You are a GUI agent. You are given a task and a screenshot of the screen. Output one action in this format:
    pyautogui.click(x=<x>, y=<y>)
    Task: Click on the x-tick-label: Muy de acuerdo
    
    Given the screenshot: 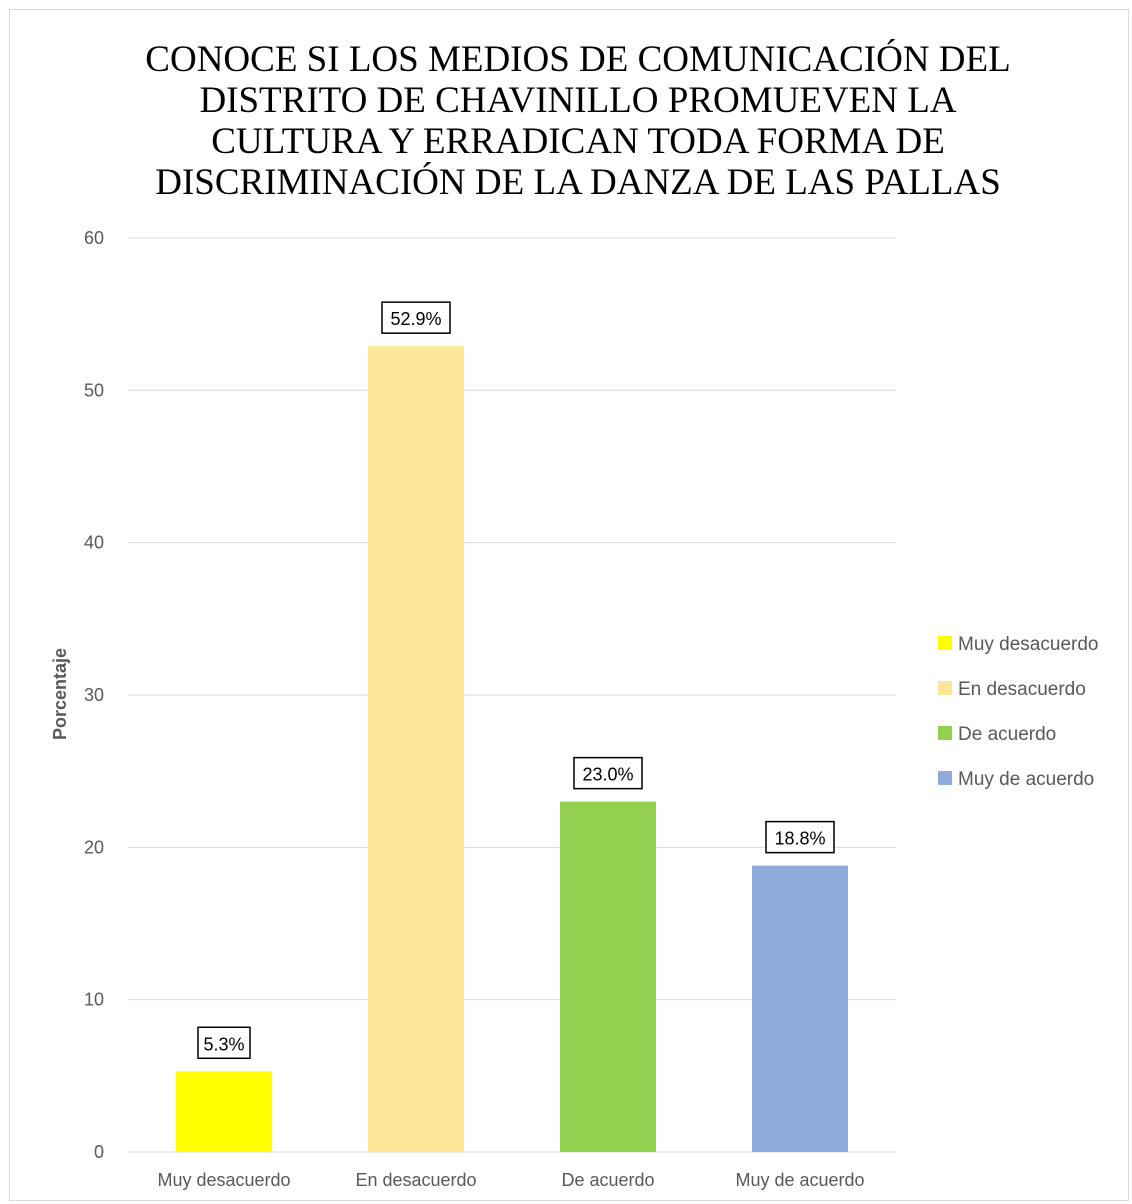 What is the action you would take?
    pyautogui.click(x=799, y=1180)
    